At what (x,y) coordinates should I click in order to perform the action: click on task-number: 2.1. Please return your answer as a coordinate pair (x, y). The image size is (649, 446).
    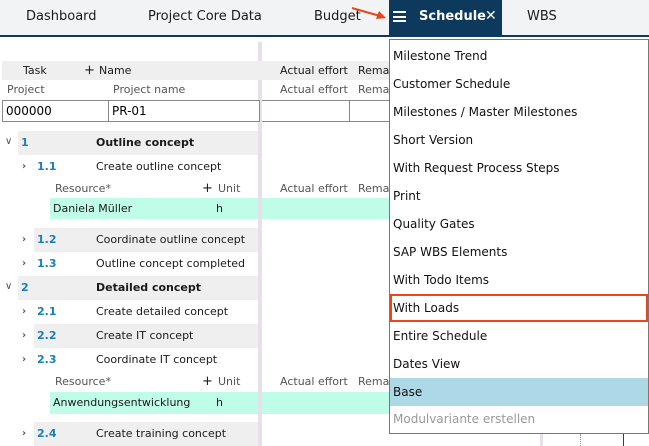
    Looking at the image, I should click on (47, 311).